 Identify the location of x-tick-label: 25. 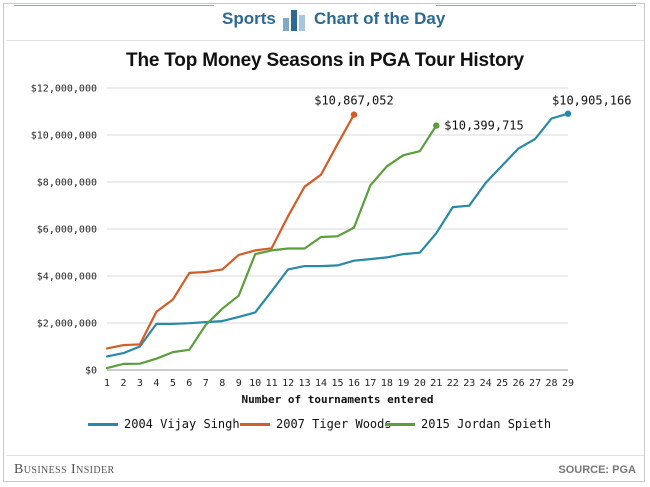
(502, 383).